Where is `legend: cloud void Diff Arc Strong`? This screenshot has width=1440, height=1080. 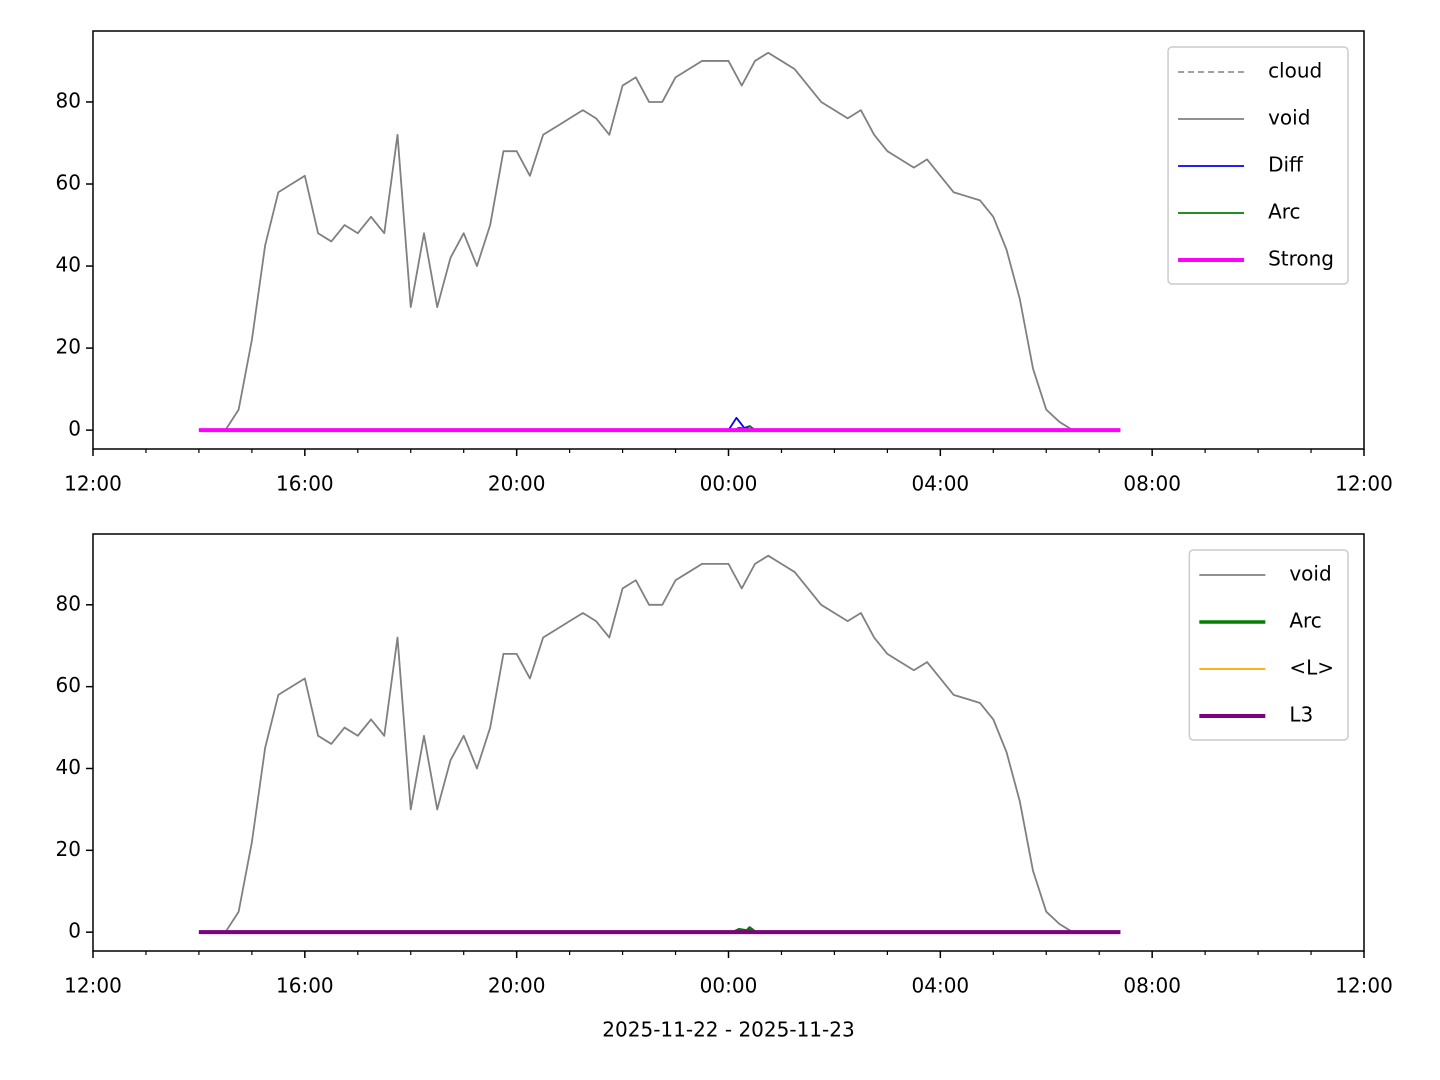 legend: cloud void Diff Arc Strong is located at coordinates (1258, 165).